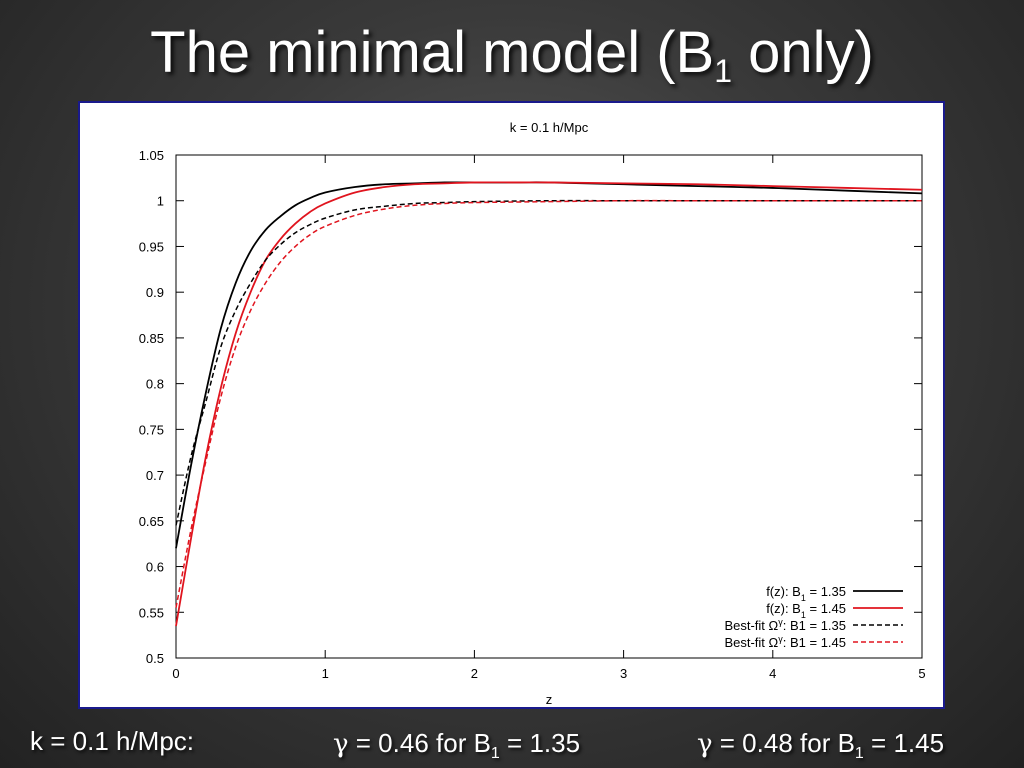 Image resolution: width=1024 pixels, height=768 pixels. Describe the element at coordinates (155, 658) in the screenshot. I see `y-tick-label: 0.5` at that location.